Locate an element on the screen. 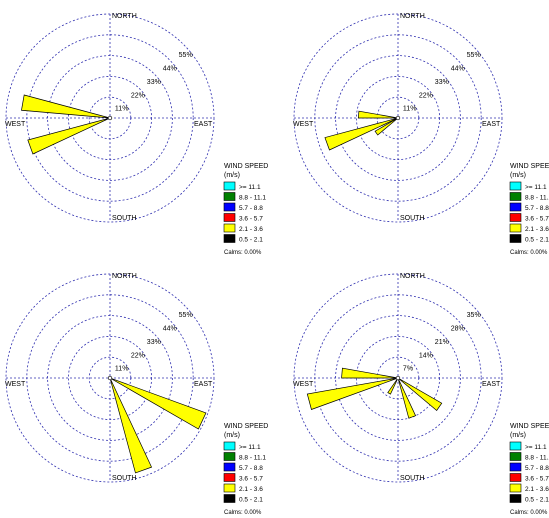 The width and height of the screenshot is (549, 518). ring-label: 28% is located at coordinates (458, 329).